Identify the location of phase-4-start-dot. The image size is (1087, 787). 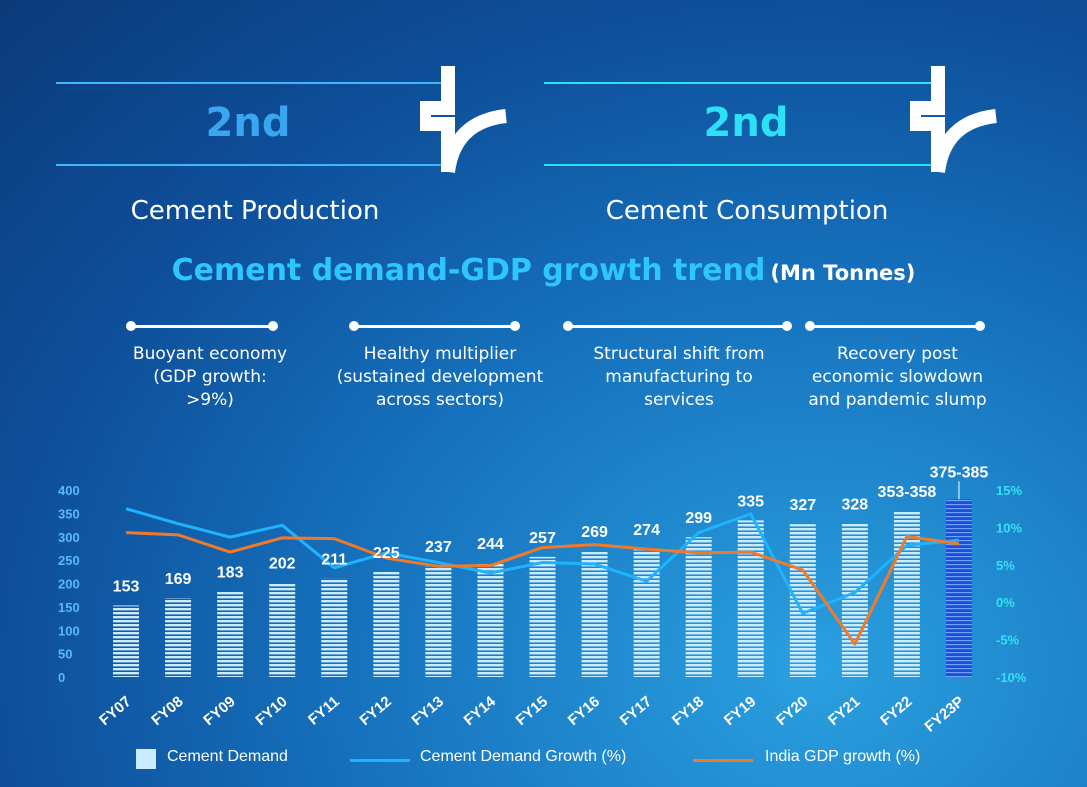
(810, 326).